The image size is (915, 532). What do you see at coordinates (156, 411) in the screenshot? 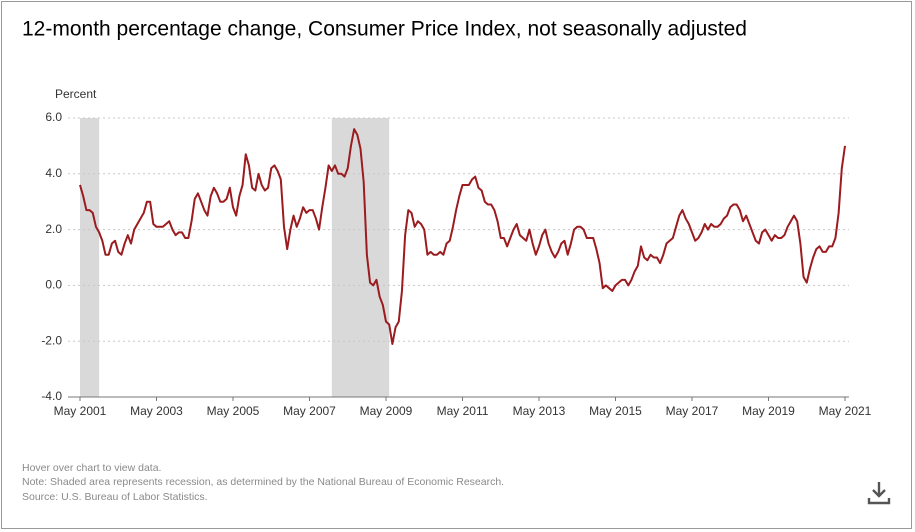
I see `x-tick-label: May 2003` at bounding box center [156, 411].